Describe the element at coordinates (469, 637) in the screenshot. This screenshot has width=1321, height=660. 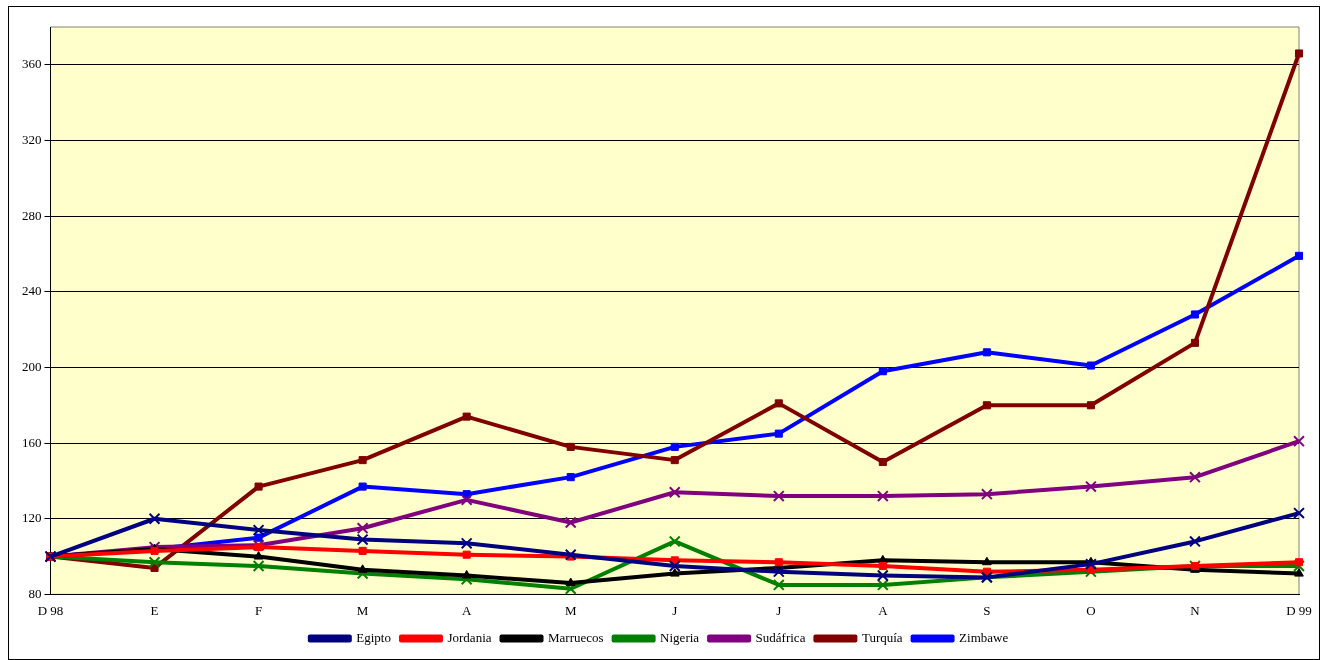
I see `legend-label: Jordania` at that location.